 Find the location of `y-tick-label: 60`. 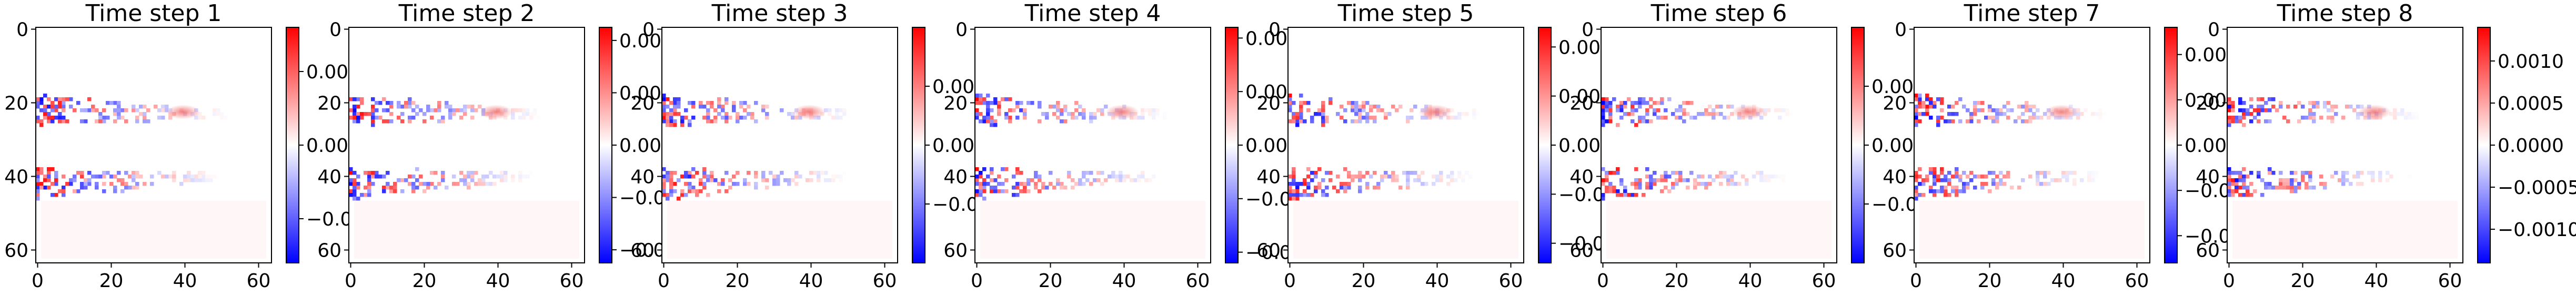

y-tick-label: 60 is located at coordinates (329, 251).